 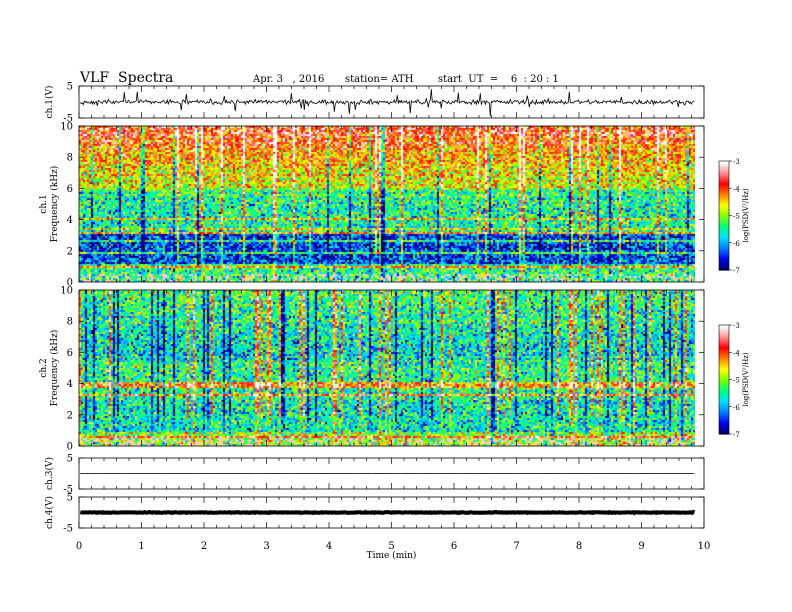 What do you see at coordinates (736, 353) in the screenshot?
I see `colorbar-tick-2--4: -4` at bounding box center [736, 353].